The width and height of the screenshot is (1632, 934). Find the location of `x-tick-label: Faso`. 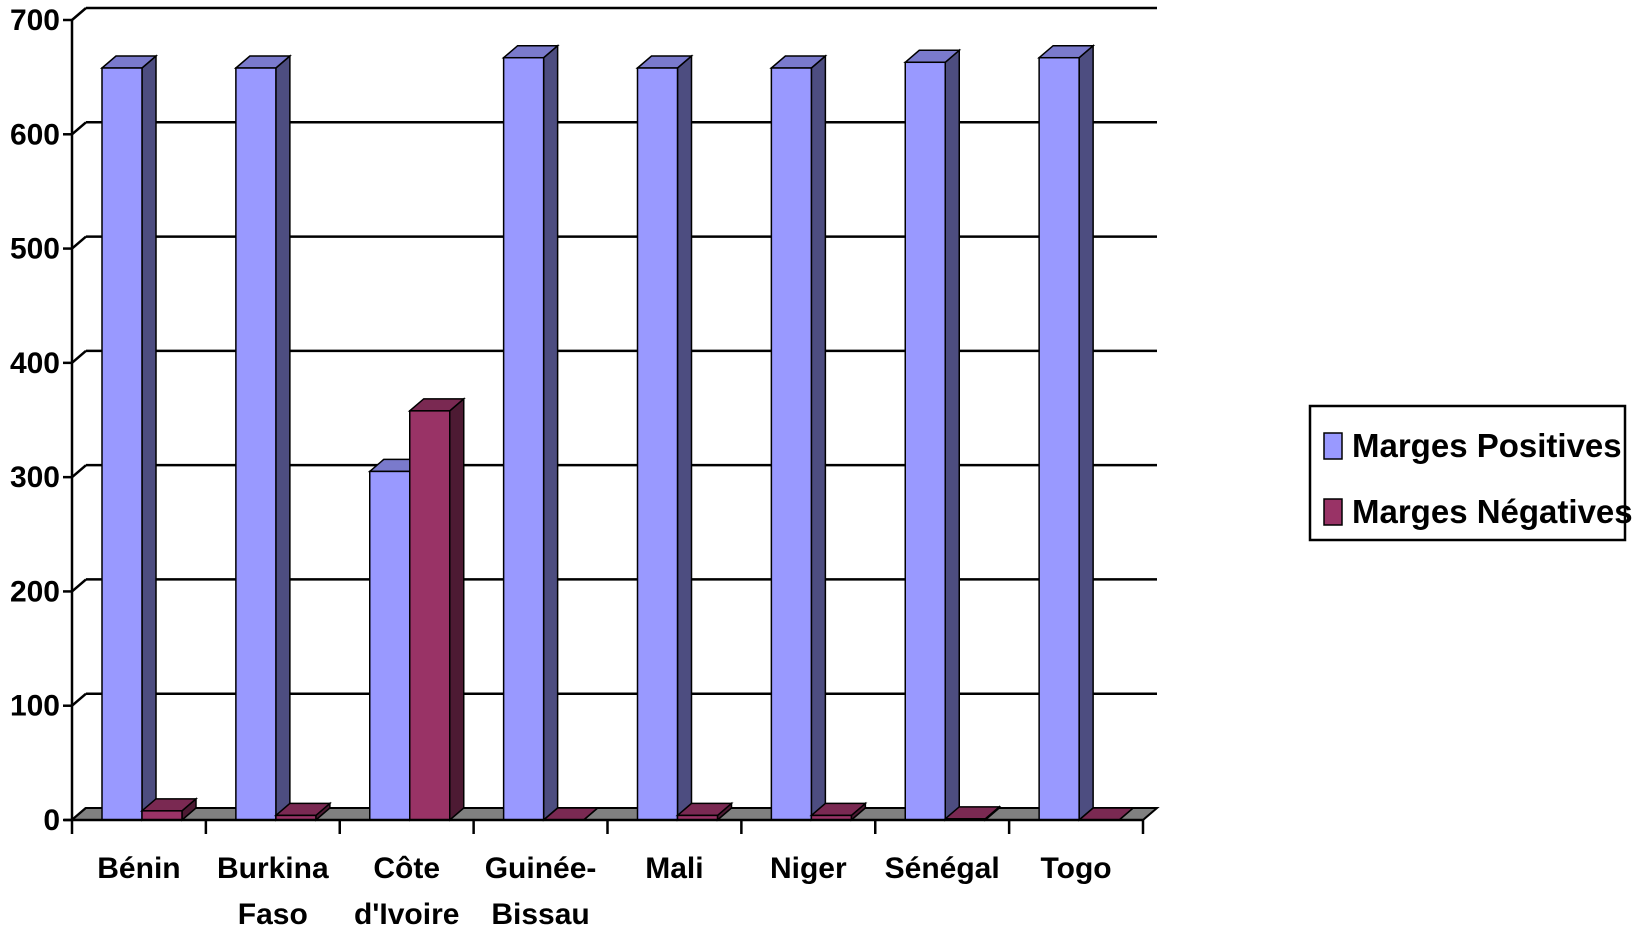

x-tick-label: Faso is located at coordinates (273, 914).